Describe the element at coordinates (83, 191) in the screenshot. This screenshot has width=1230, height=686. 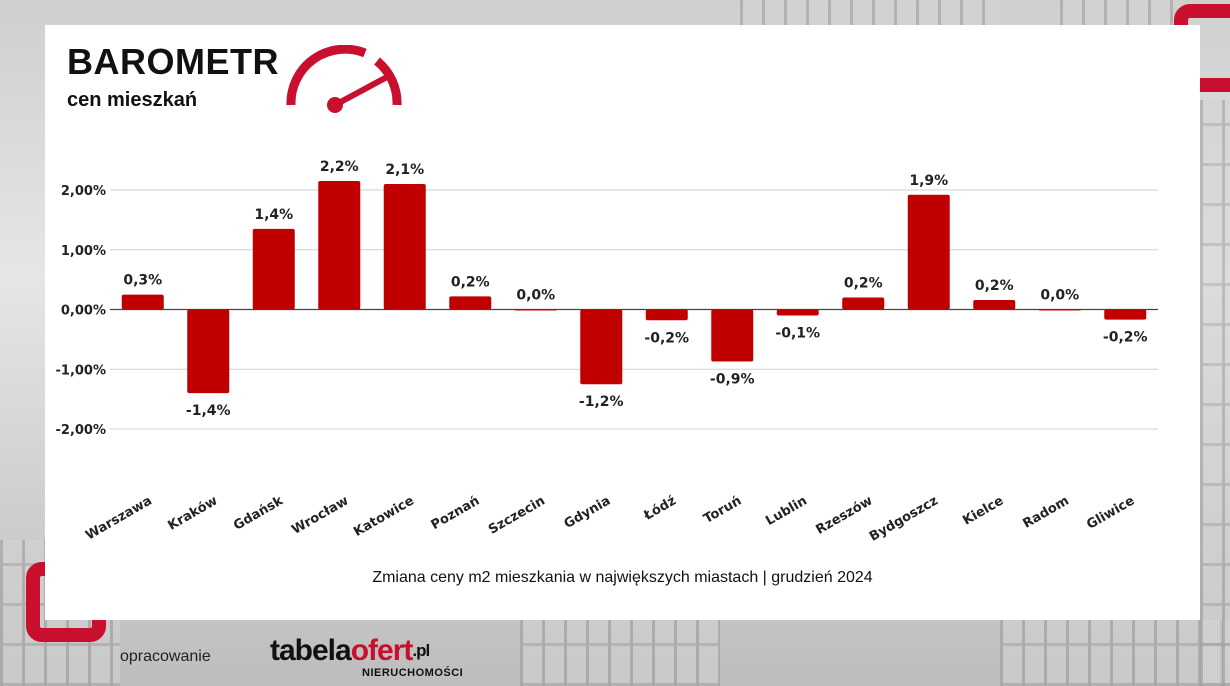
I see `y-tick-label: 2,00%` at that location.